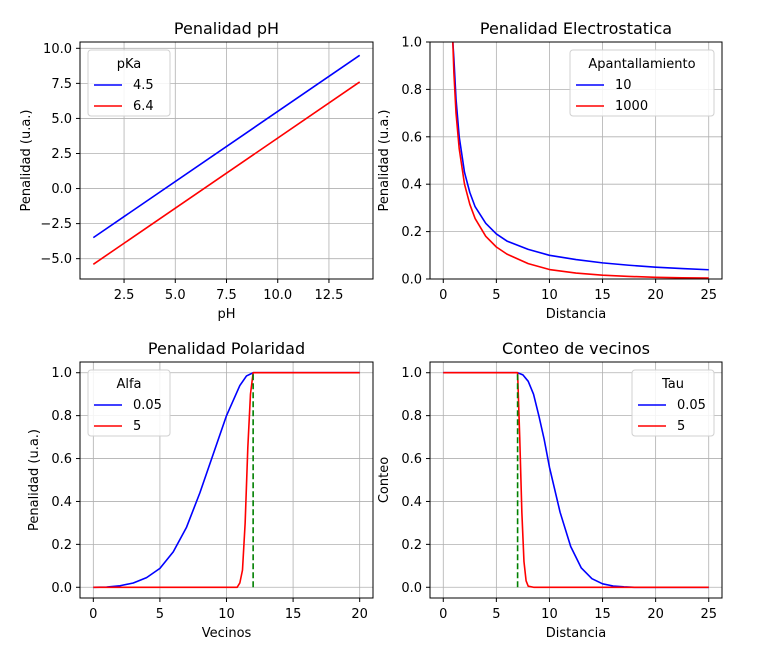 Image resolution: width=775 pixels, height=656 pixels. Describe the element at coordinates (61, 119) in the screenshot. I see `y-tick-label: 5.0` at that location.